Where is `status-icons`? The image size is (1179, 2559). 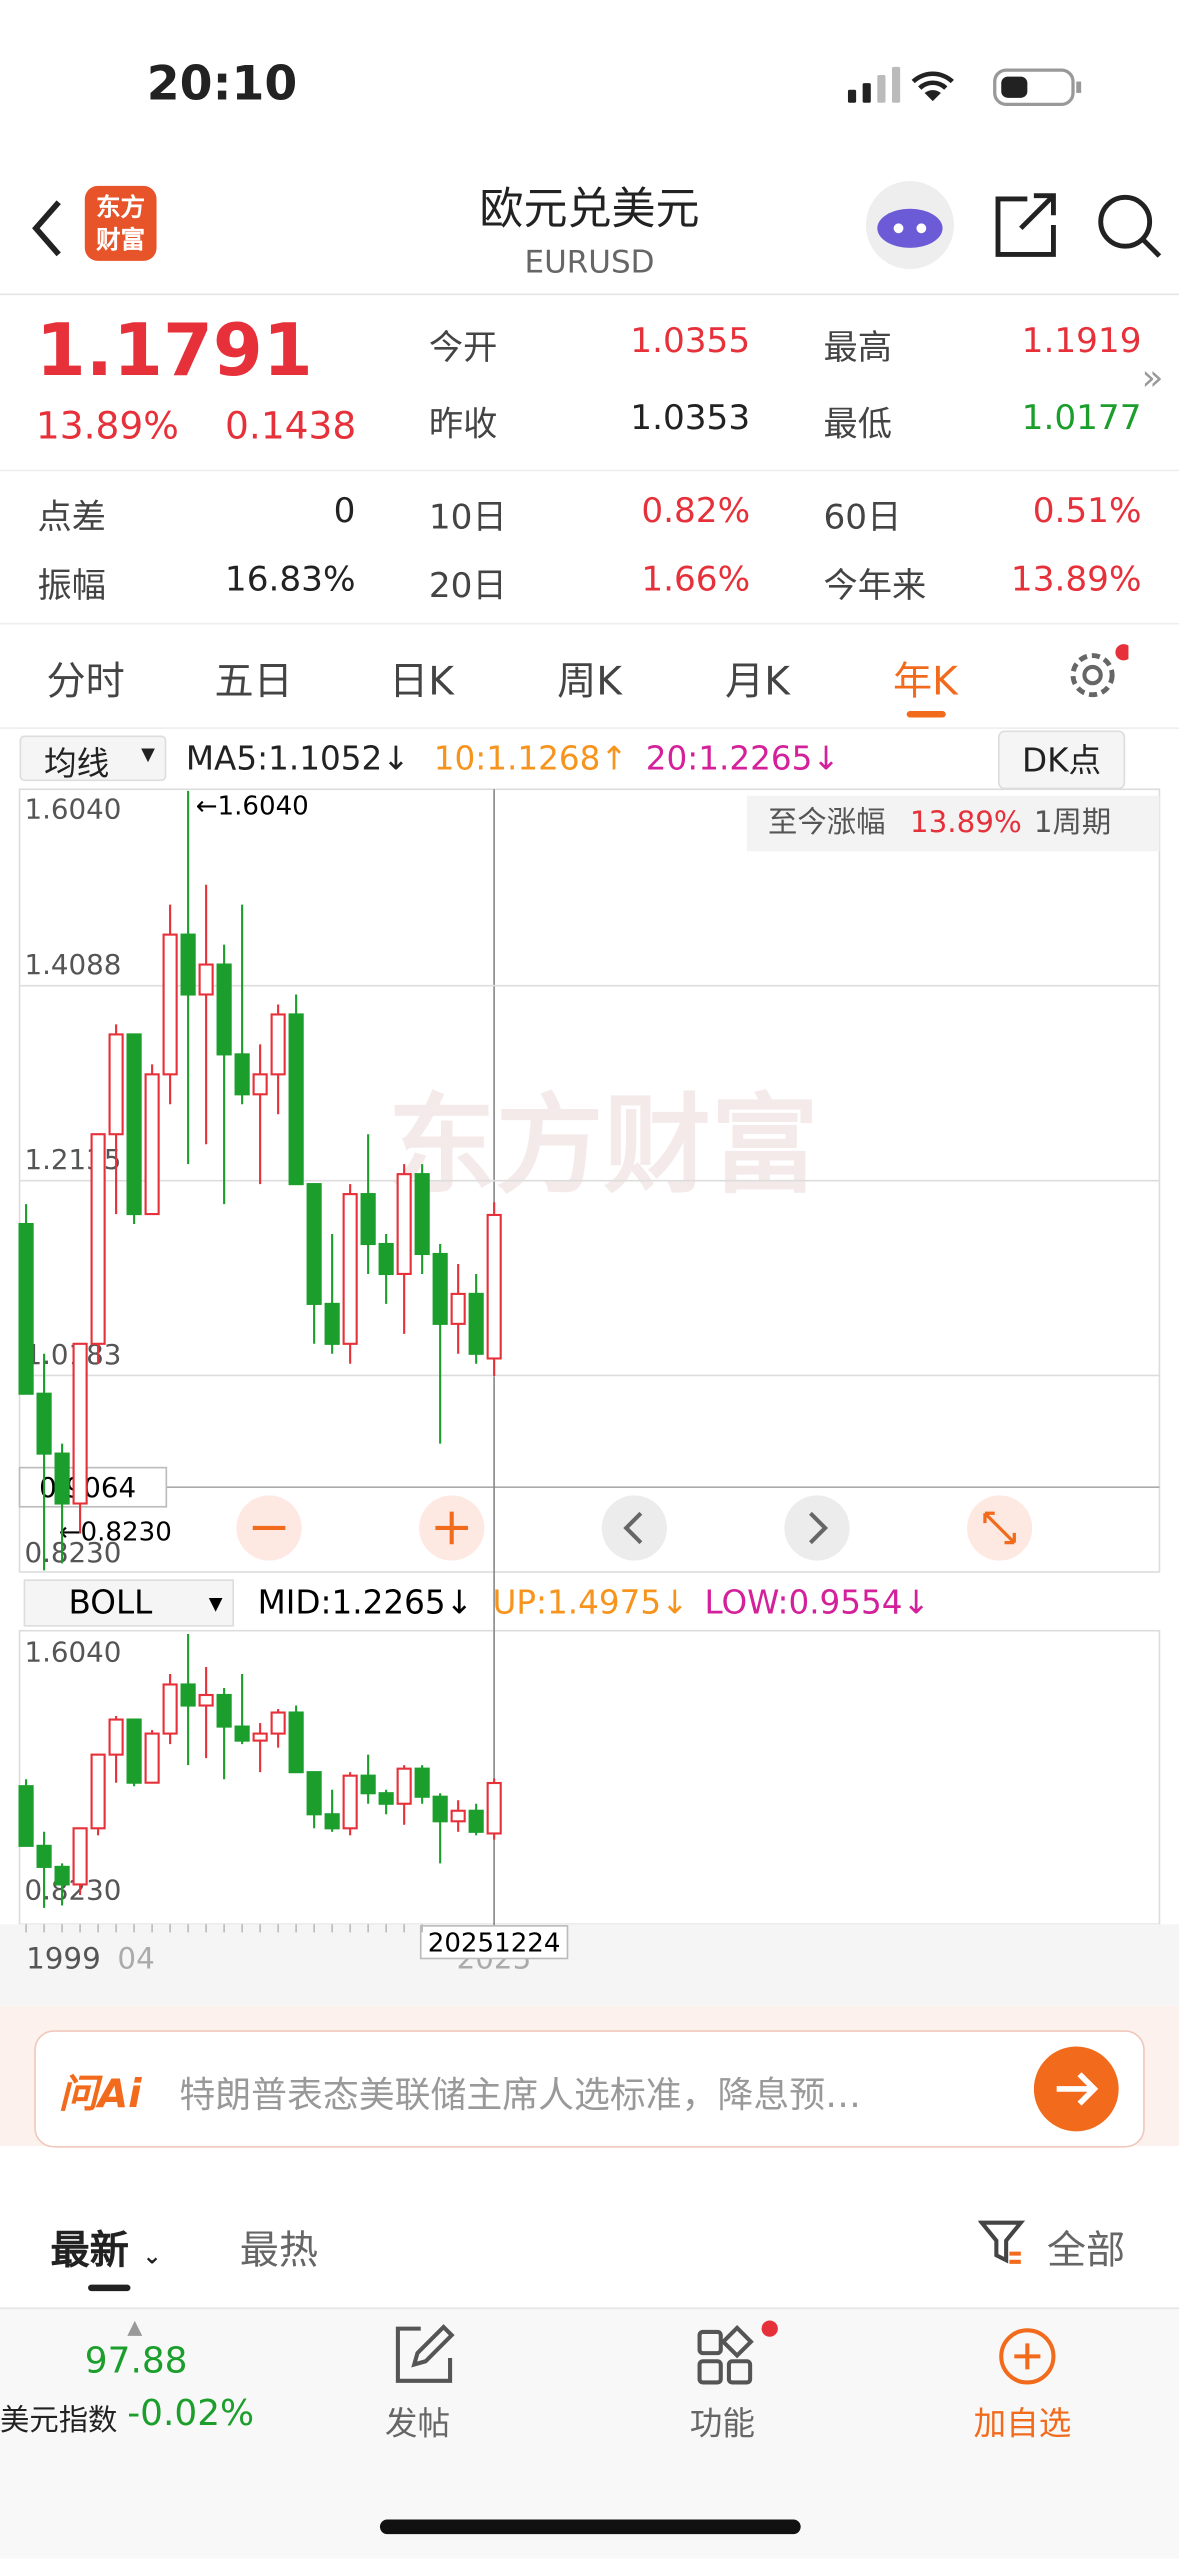
status-icons is located at coordinates (964, 86).